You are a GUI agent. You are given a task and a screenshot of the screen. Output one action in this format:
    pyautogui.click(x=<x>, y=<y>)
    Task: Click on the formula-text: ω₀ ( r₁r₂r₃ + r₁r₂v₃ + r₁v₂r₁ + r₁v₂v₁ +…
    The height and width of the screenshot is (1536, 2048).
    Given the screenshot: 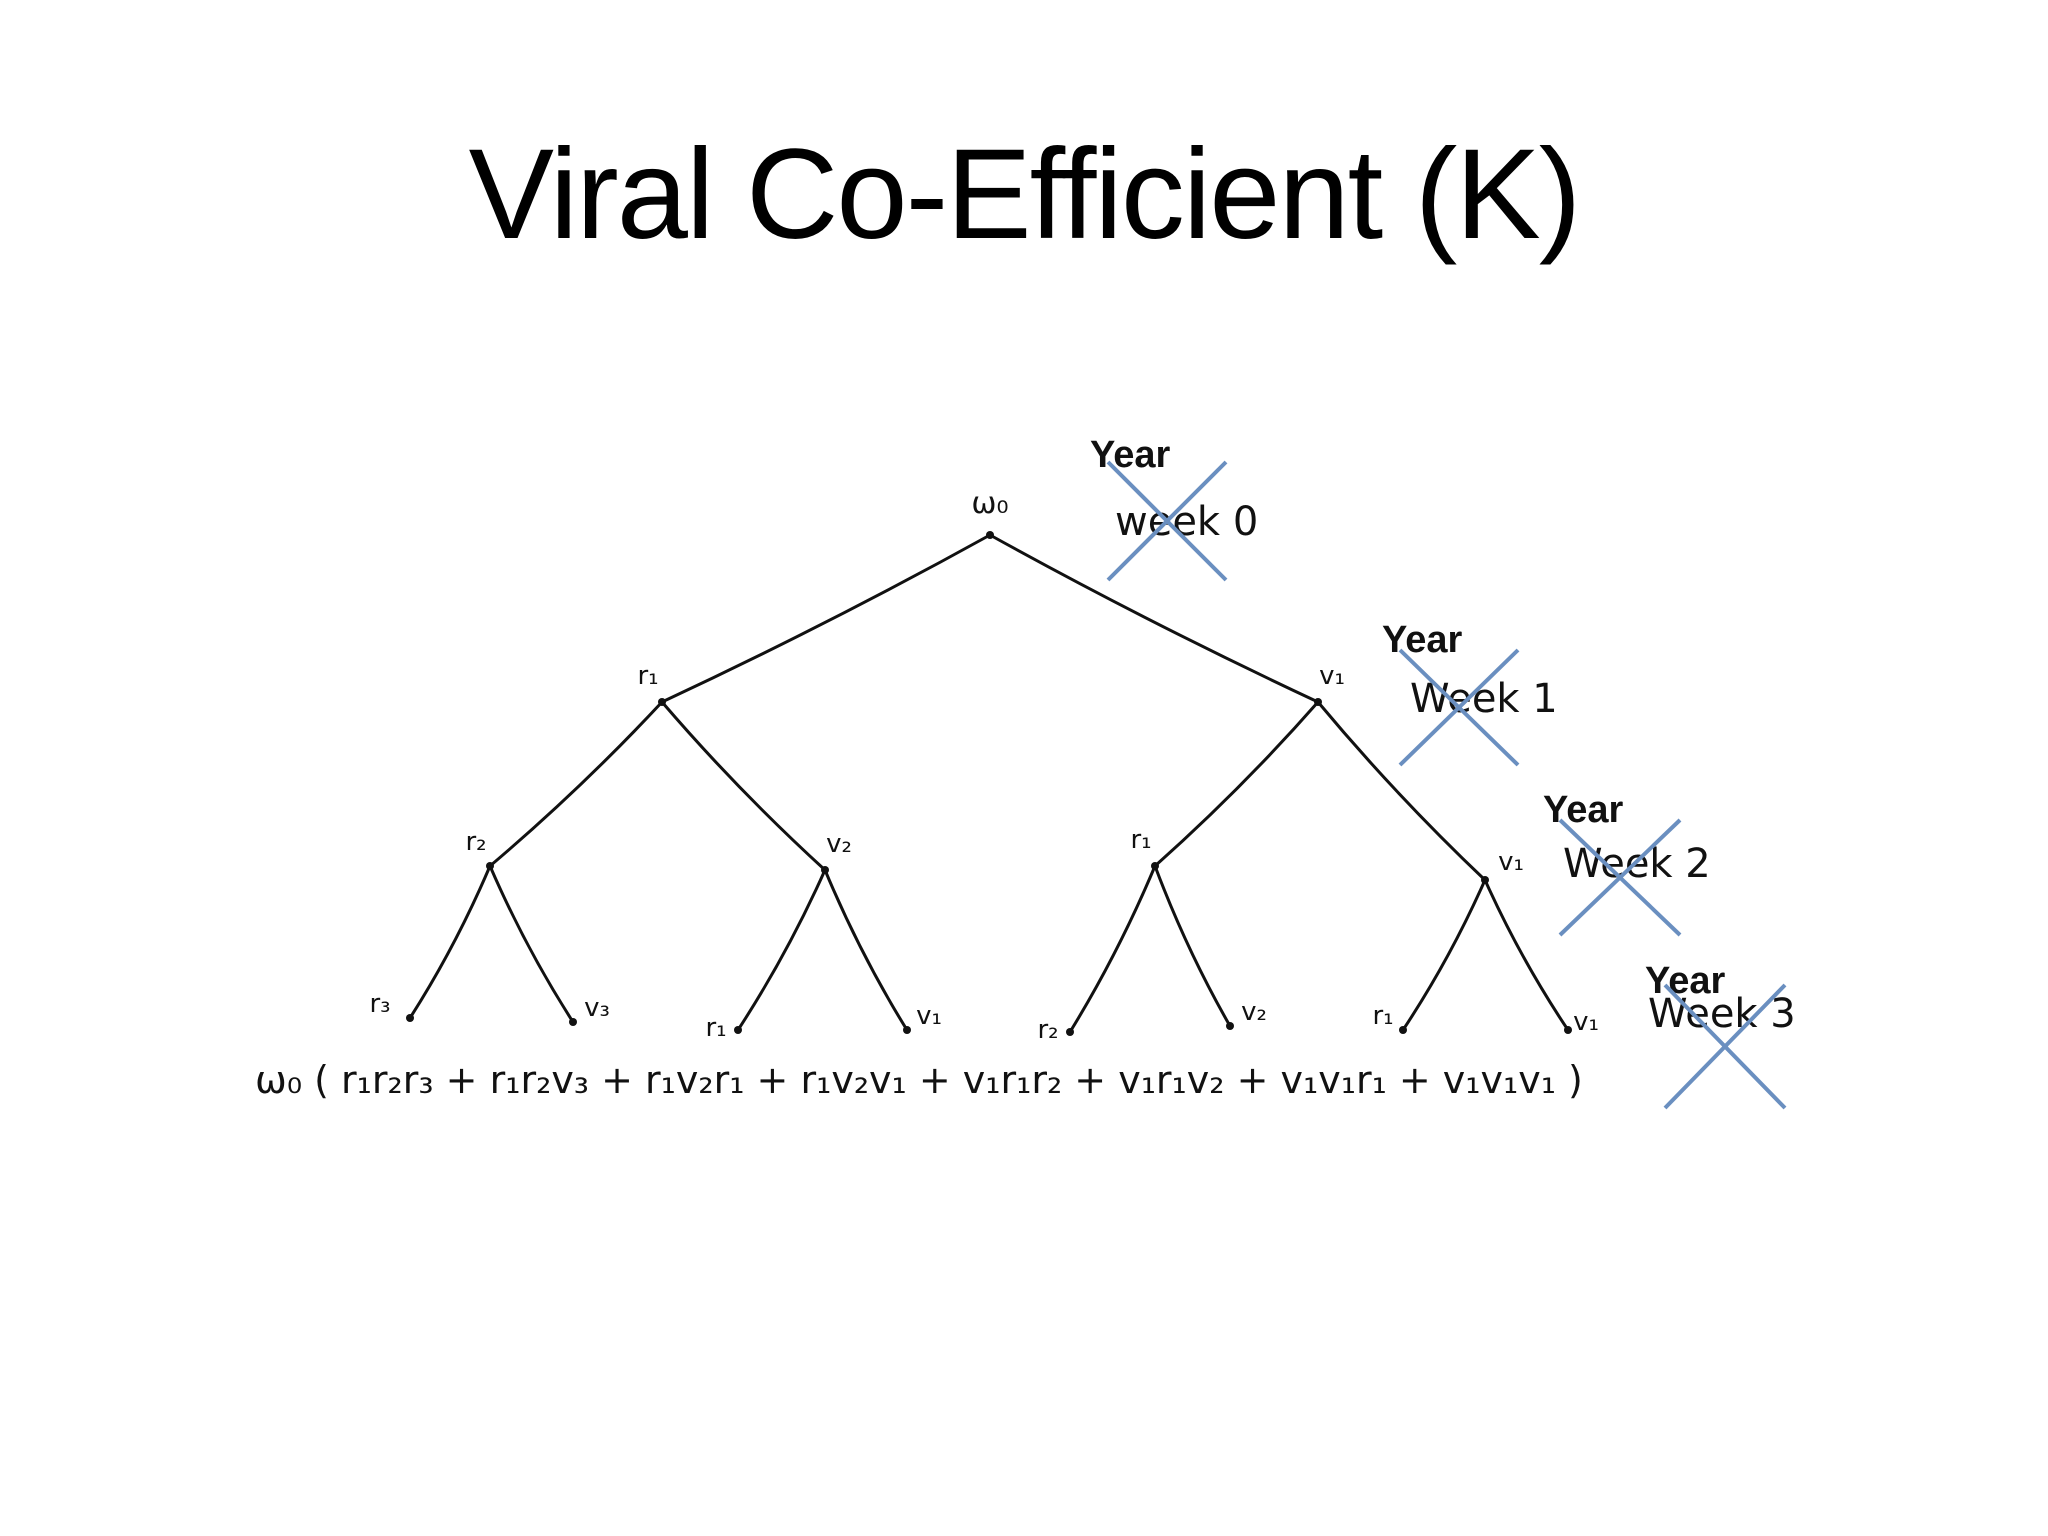 What is the action you would take?
    pyautogui.click(x=919, y=1080)
    